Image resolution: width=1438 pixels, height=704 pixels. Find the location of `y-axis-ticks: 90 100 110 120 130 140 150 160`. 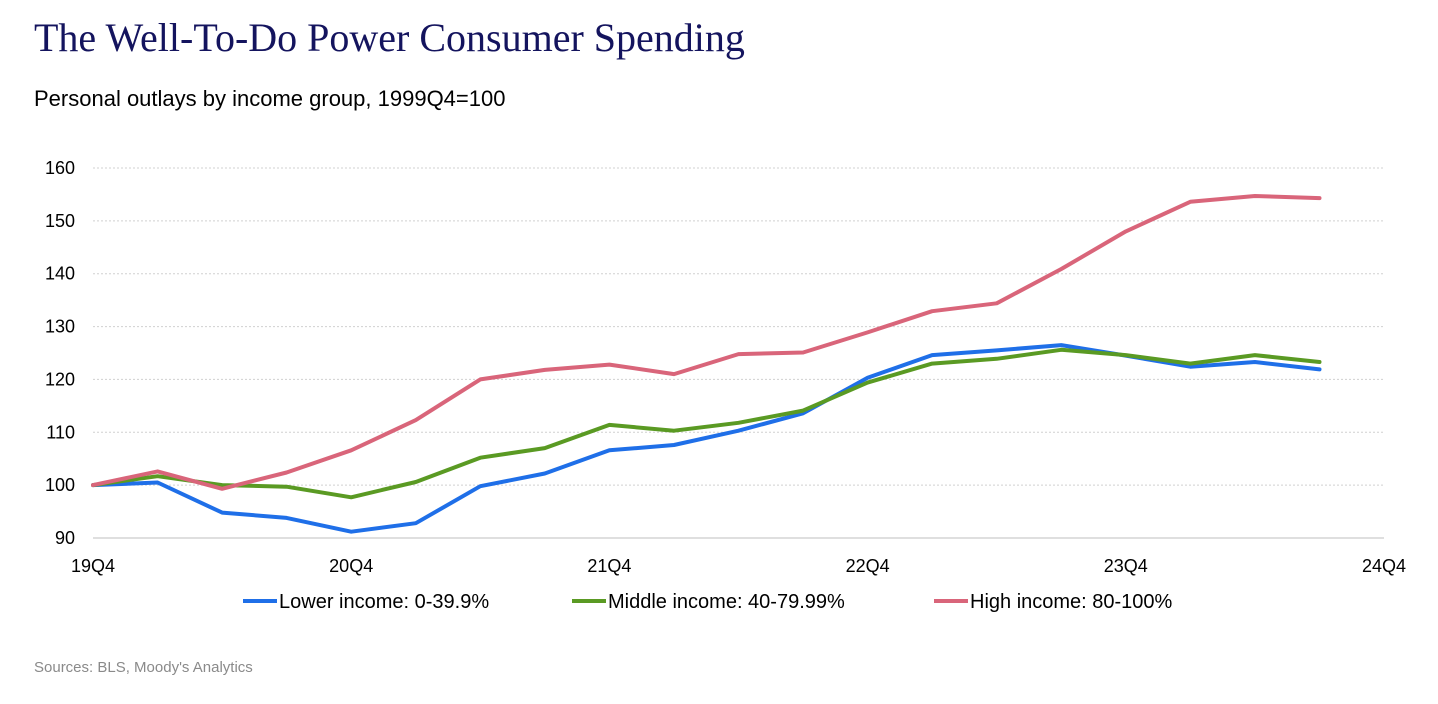

y-axis-ticks: 90 100 110 120 130 140 150 160 is located at coordinates (60, 353).